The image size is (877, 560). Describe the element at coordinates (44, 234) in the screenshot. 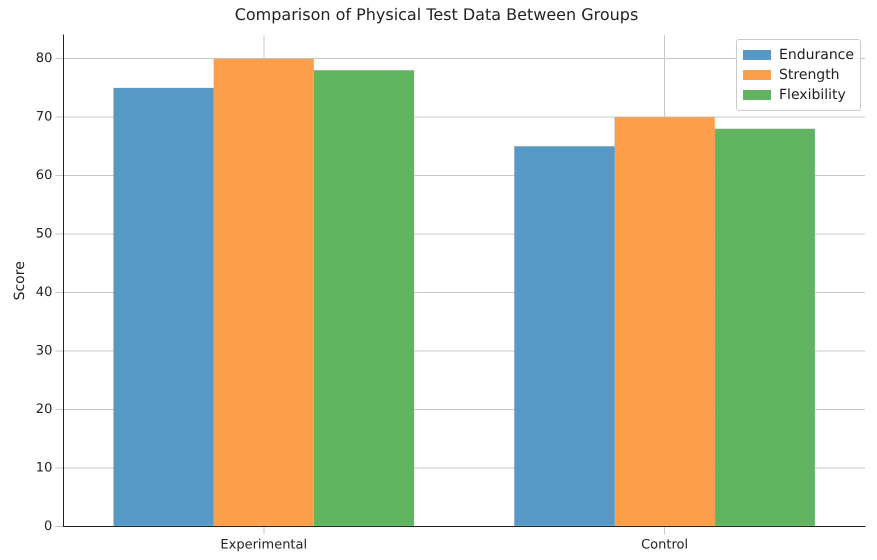

I see `y-tick-label: 50` at that location.